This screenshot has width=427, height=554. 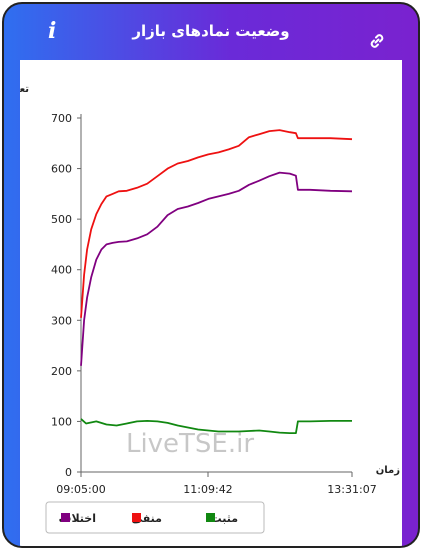 I want to click on legend-item-negative: منفی, so click(x=147, y=518).